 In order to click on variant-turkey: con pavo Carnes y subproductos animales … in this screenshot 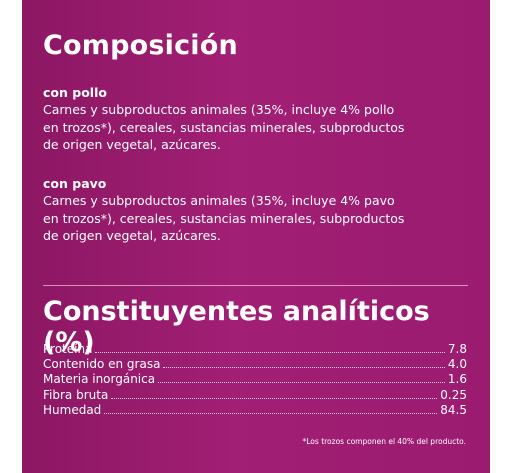, I will do `click(263, 210)`.